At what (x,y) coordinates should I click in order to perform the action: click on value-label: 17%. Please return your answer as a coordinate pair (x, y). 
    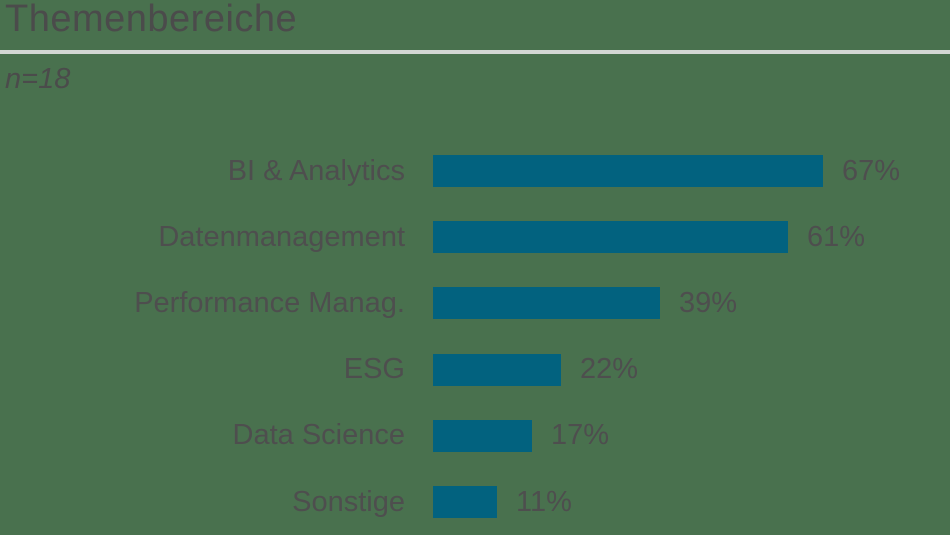
    Looking at the image, I should click on (580, 435).